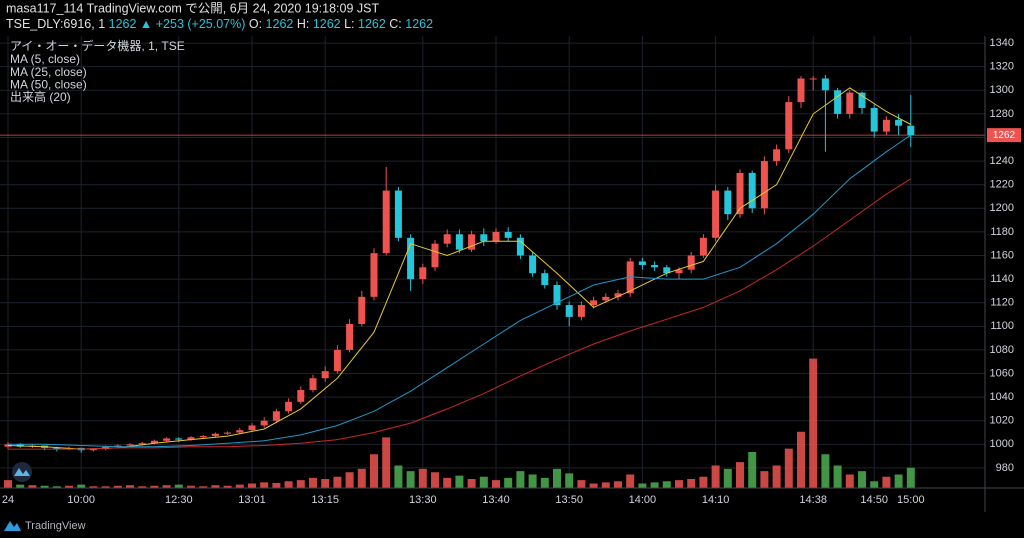  What do you see at coordinates (48, 72) in the screenshot?
I see `legend-entry: MA (25, close)` at bounding box center [48, 72].